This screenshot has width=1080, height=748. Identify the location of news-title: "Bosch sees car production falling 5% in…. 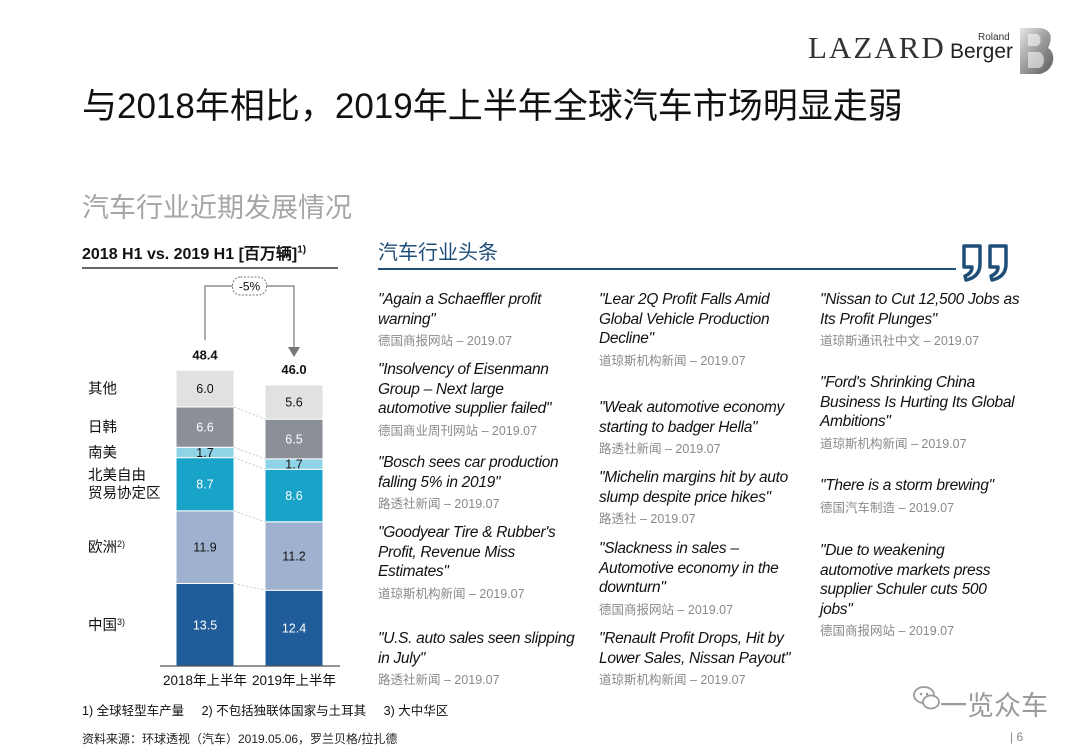
(468, 472).